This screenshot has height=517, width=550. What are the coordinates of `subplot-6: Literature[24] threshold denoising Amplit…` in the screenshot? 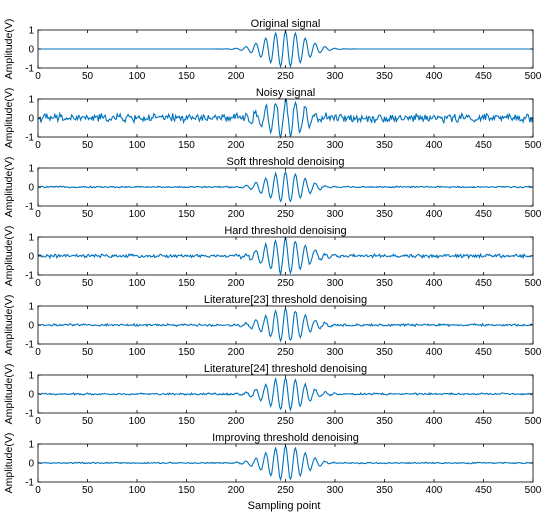 It's located at (272, 395).